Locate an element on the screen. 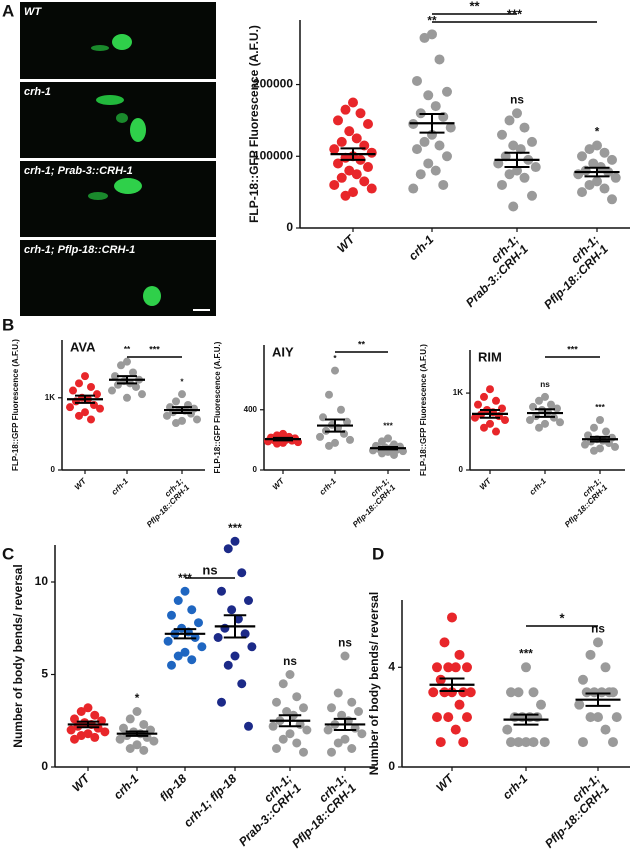  y-tick-label: 10 is located at coordinates (42, 581).